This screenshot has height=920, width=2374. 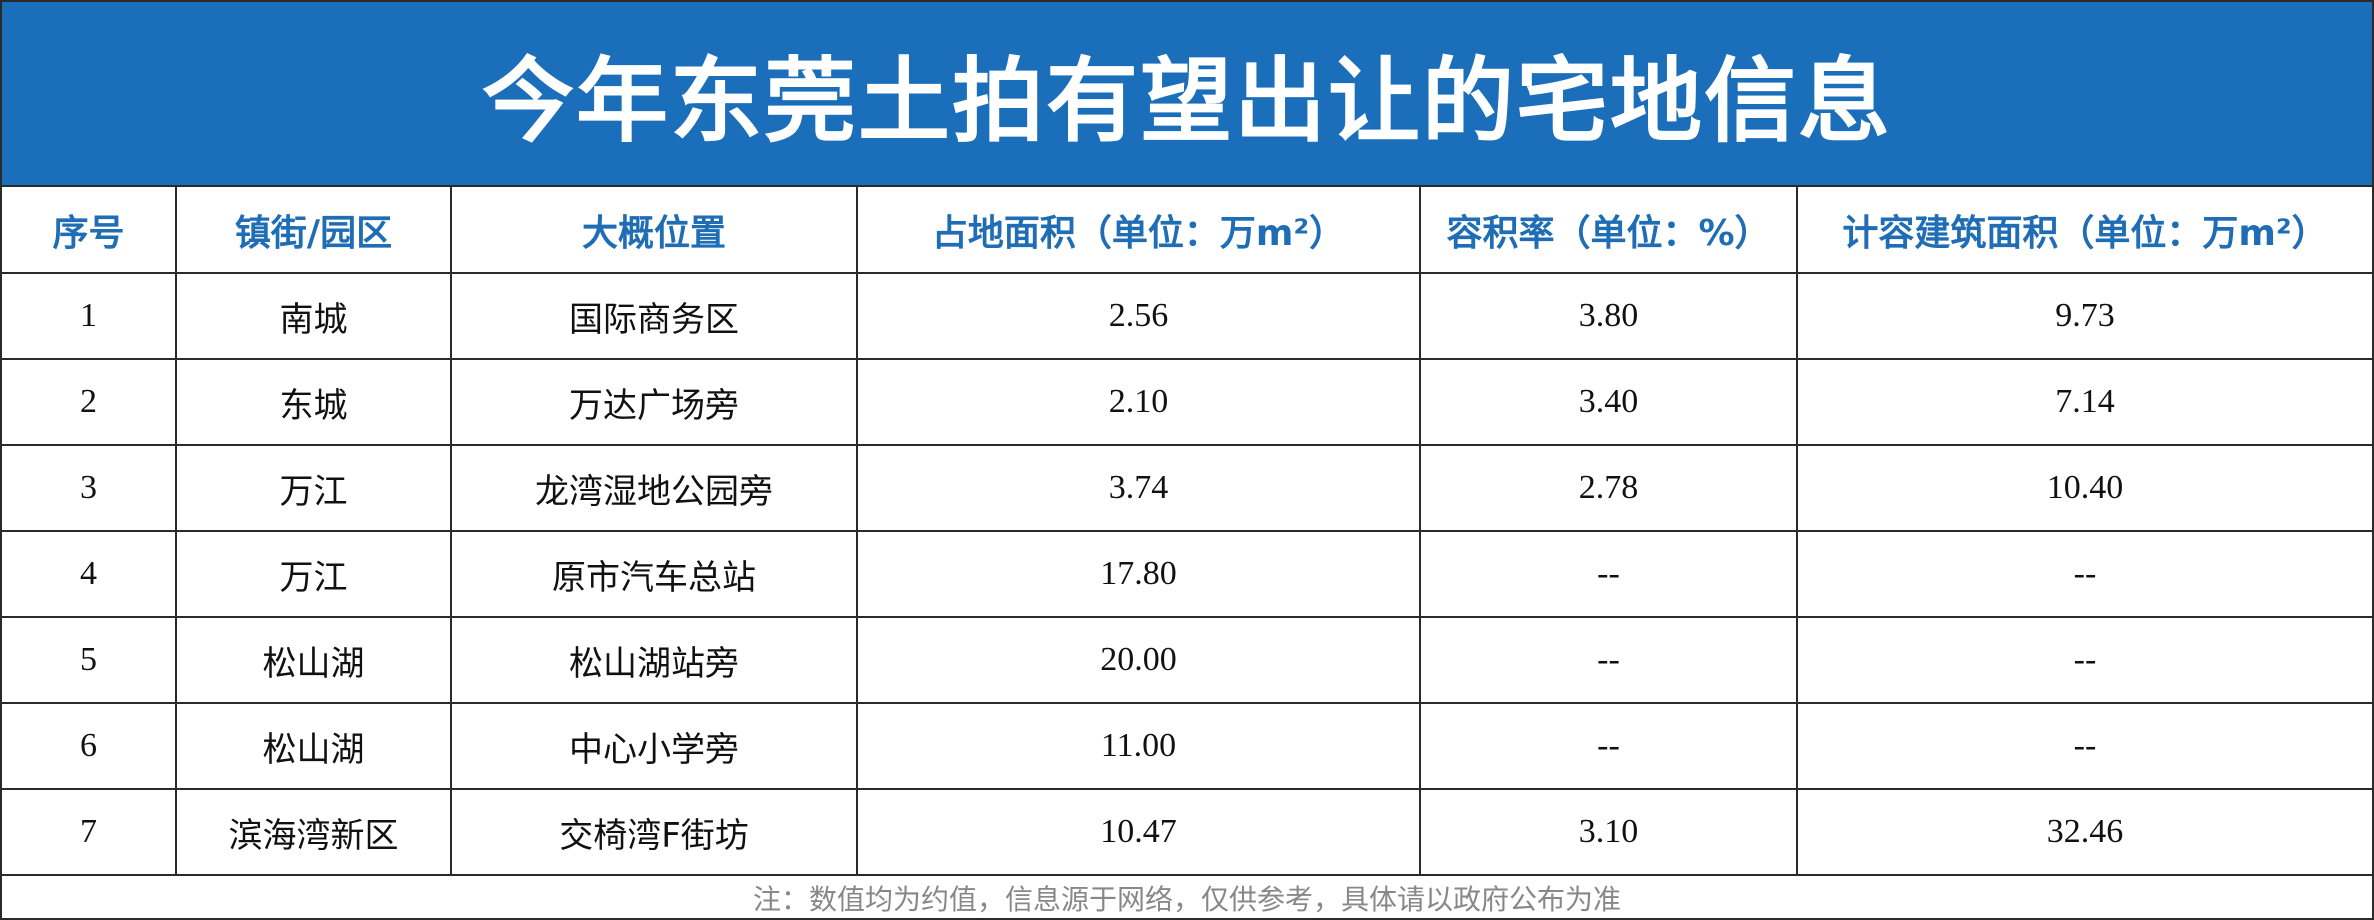 What do you see at coordinates (313, 229) in the screenshot?
I see `header-cell: 镇街/园区` at bounding box center [313, 229].